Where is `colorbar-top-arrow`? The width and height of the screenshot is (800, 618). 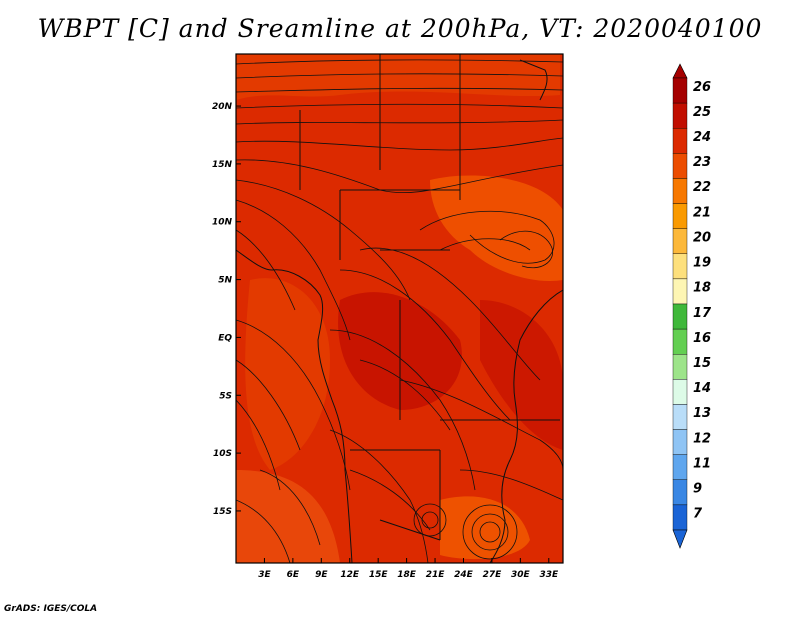 colorbar-top-arrow is located at coordinates (680, 71).